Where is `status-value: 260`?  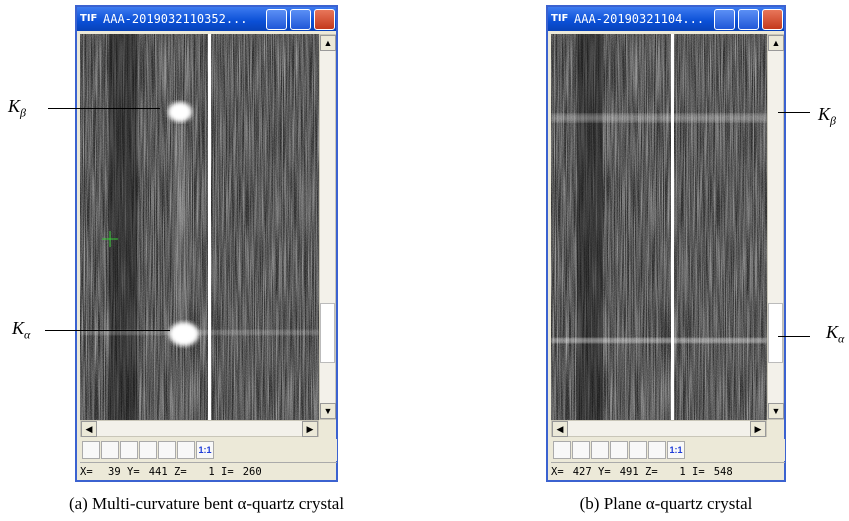 status-value: 260 is located at coordinates (252, 472).